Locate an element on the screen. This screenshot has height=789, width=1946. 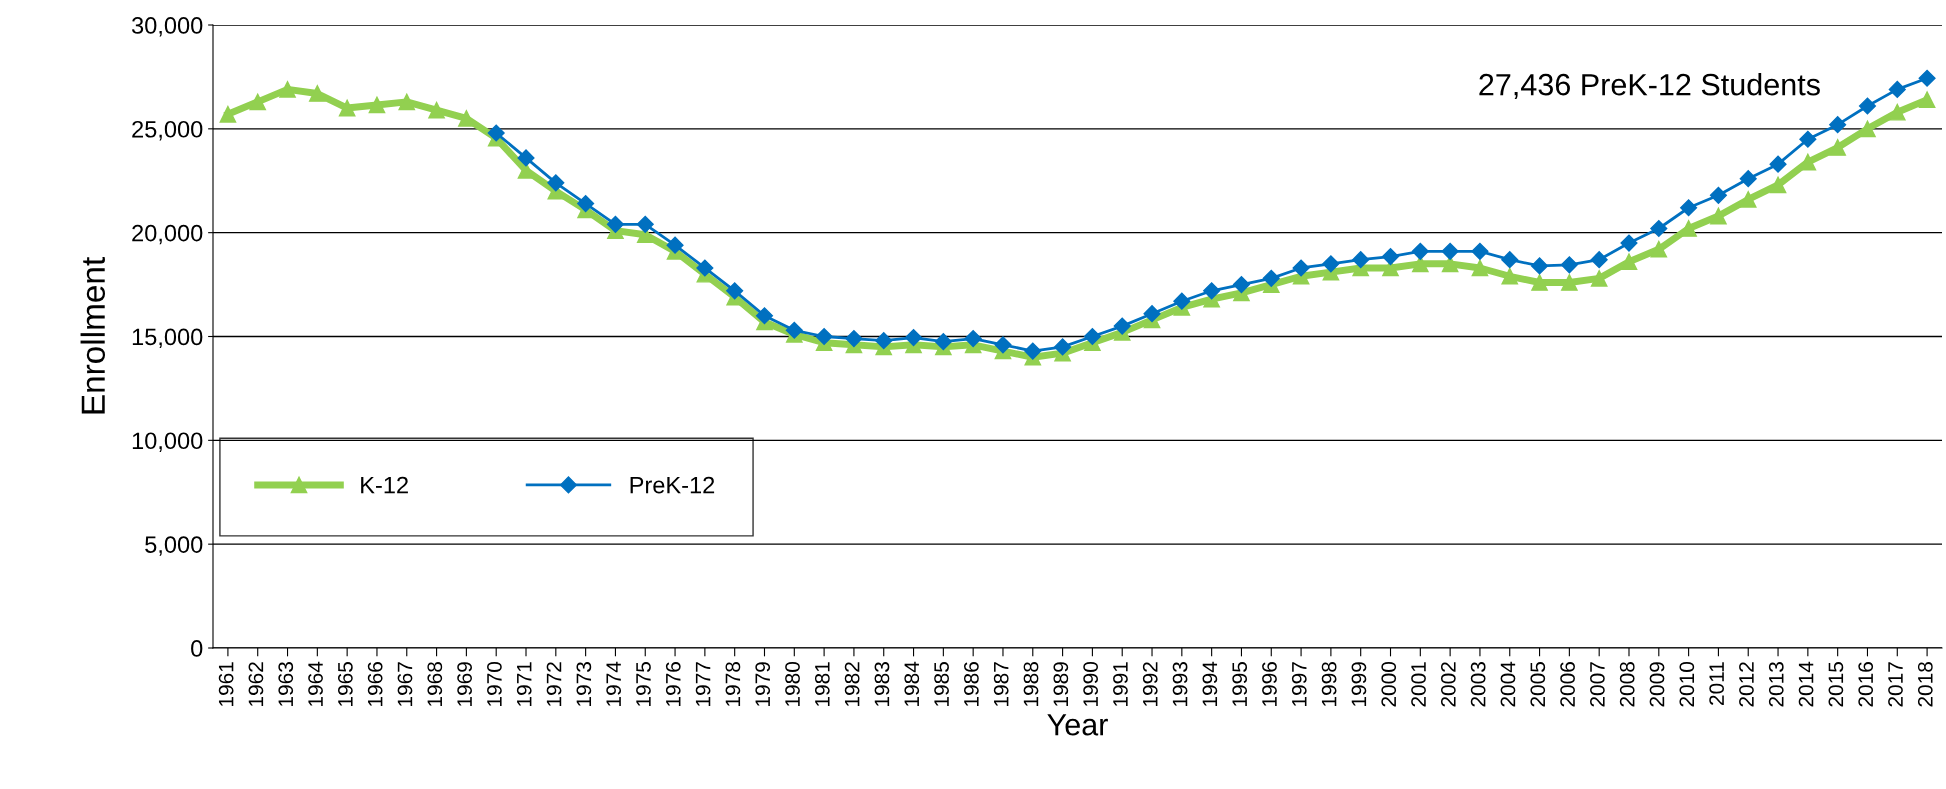
x-tick-label: 1996 is located at coordinates (1269, 684).